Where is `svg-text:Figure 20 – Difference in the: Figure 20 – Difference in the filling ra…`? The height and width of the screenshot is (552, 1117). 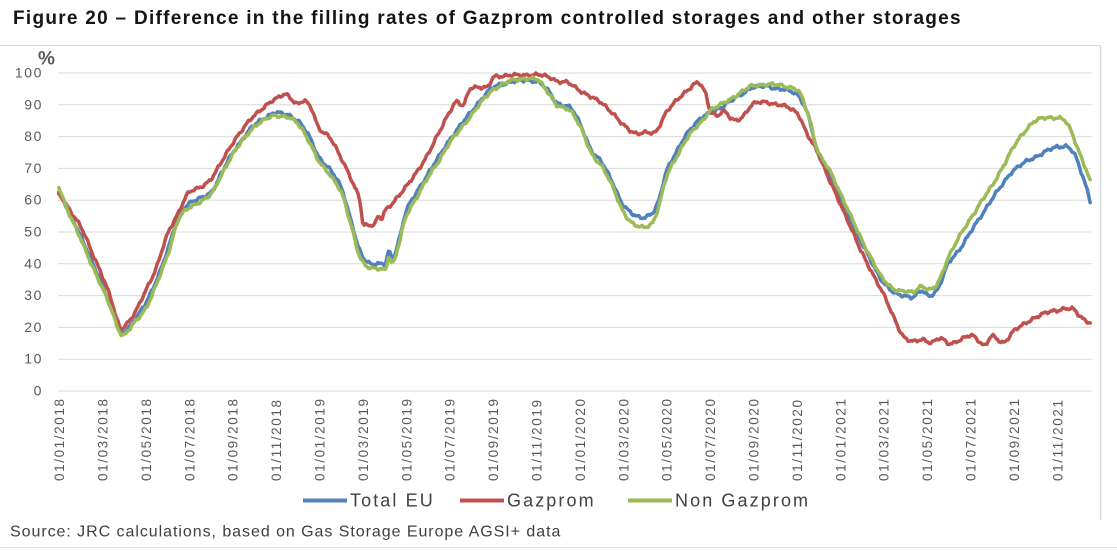 svg-text:Figure 20 – Difference in the: Figure 20 – Difference in the filling ra… is located at coordinates (487, 18).